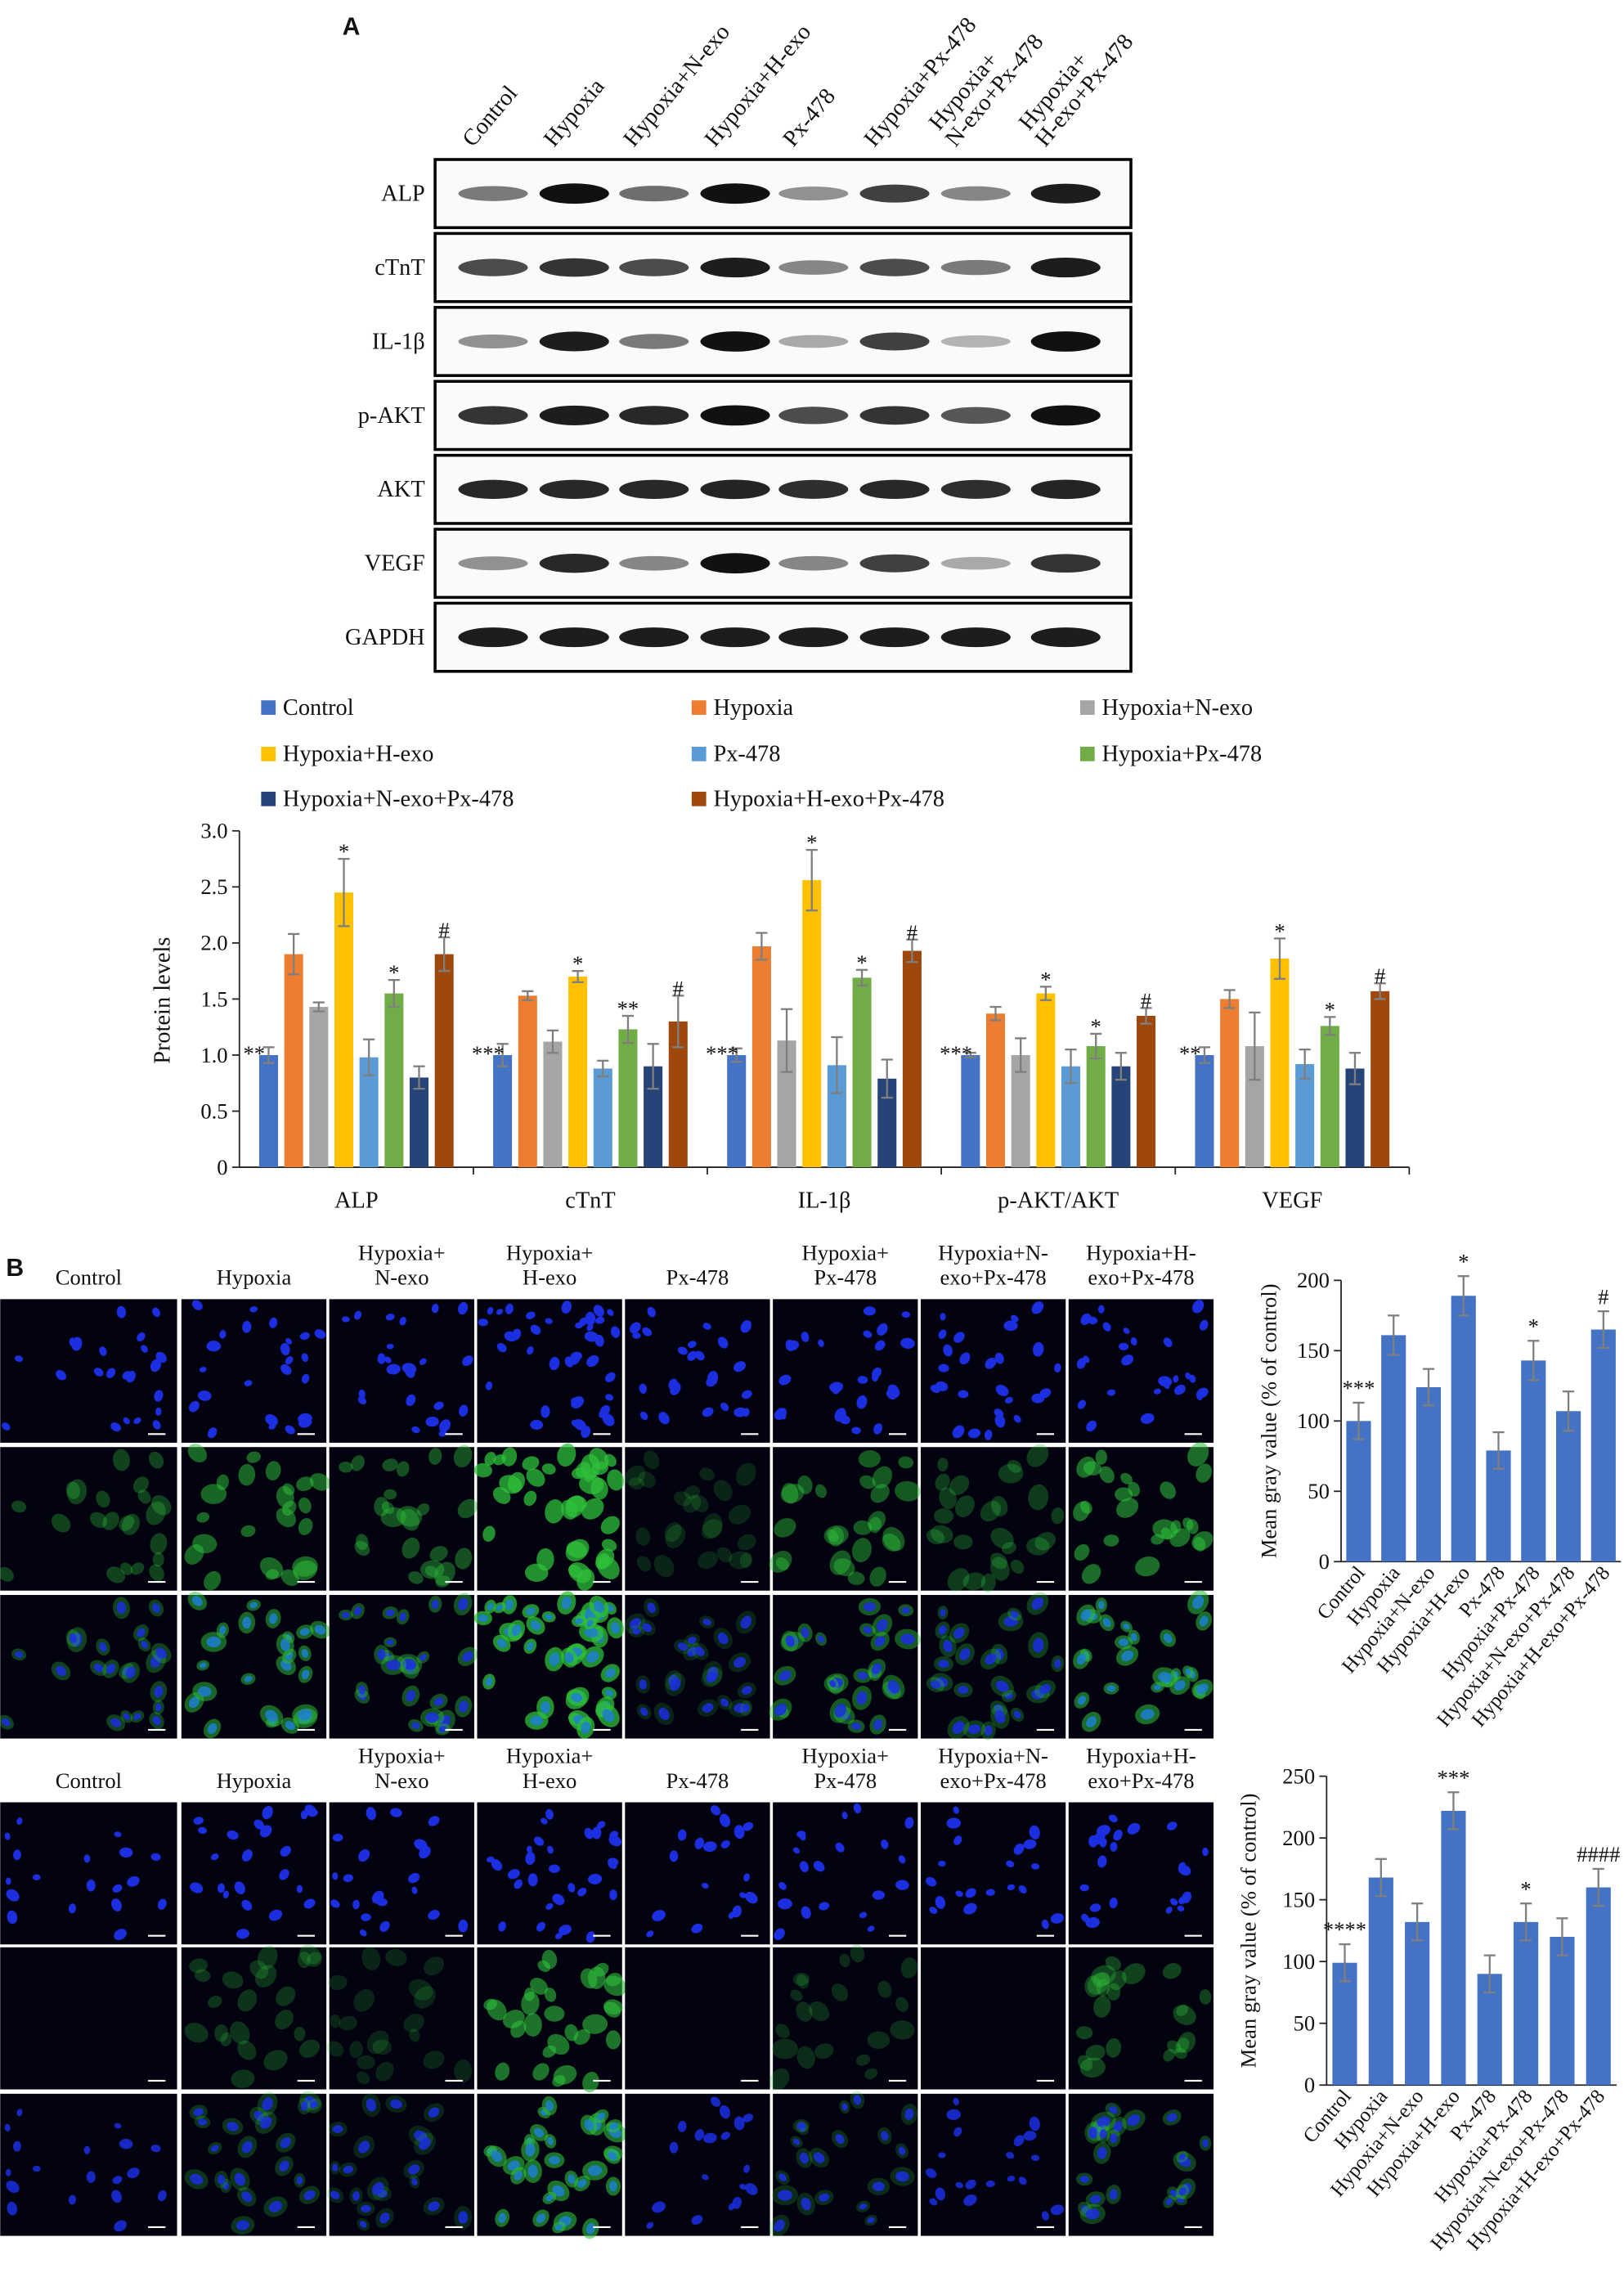 This screenshot has height=2282, width=1624. I want to click on column-label: Px-478, so click(845, 1780).